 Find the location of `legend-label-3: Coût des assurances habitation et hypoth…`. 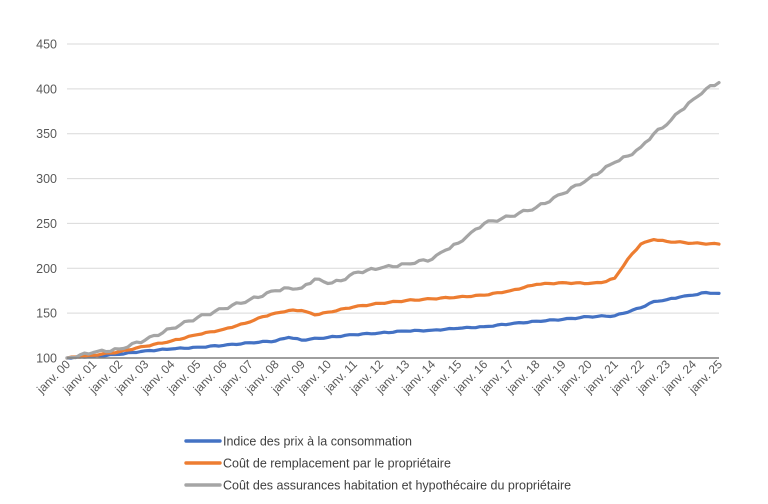

legend-label-3: Coût des assurances habitation et hypoth… is located at coordinates (397, 486).